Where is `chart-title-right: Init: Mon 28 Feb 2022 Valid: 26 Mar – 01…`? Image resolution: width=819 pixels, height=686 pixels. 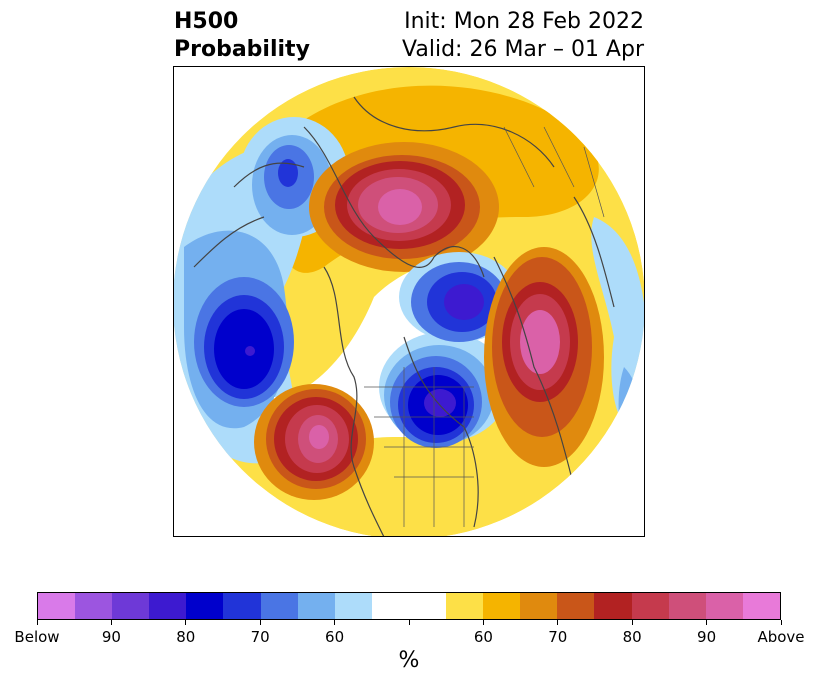 chart-title-right: Init: Mon 28 Feb 2022 Valid: 26 Mar – 01… is located at coordinates (523, 36).